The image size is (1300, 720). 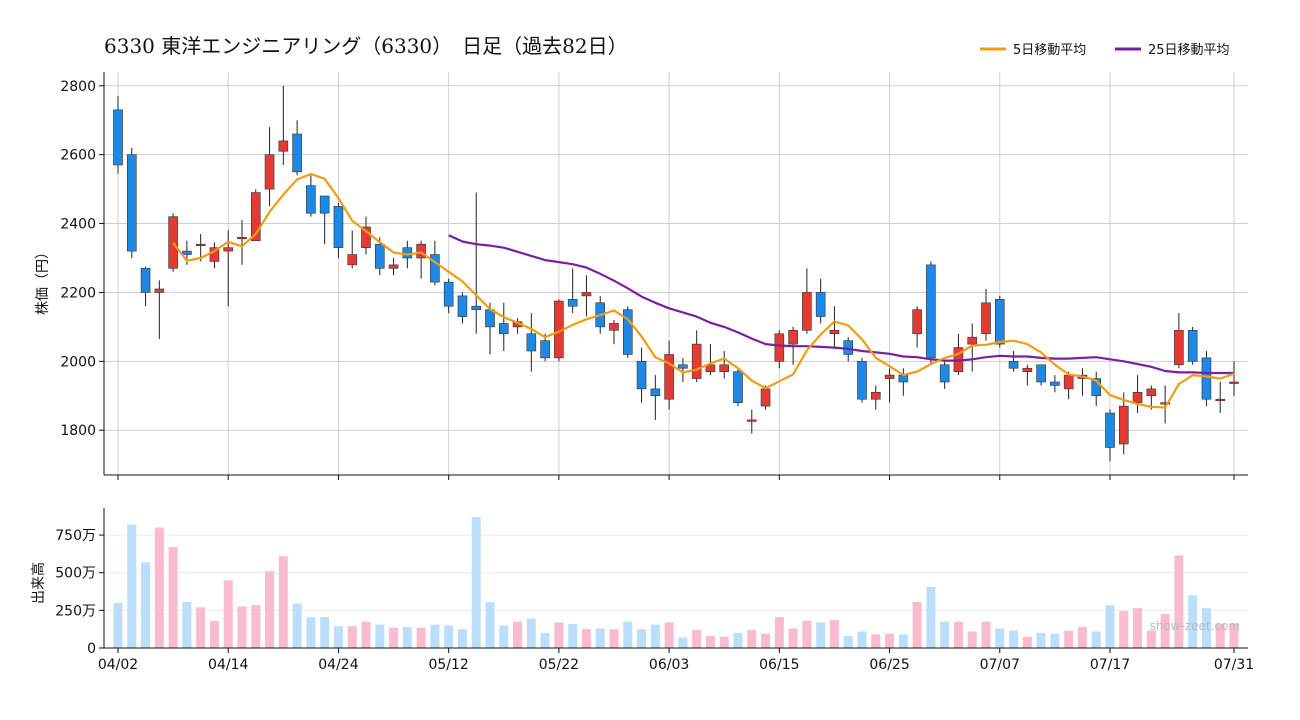 I want to click on date-tick-label: 07/31, so click(x=1234, y=665).